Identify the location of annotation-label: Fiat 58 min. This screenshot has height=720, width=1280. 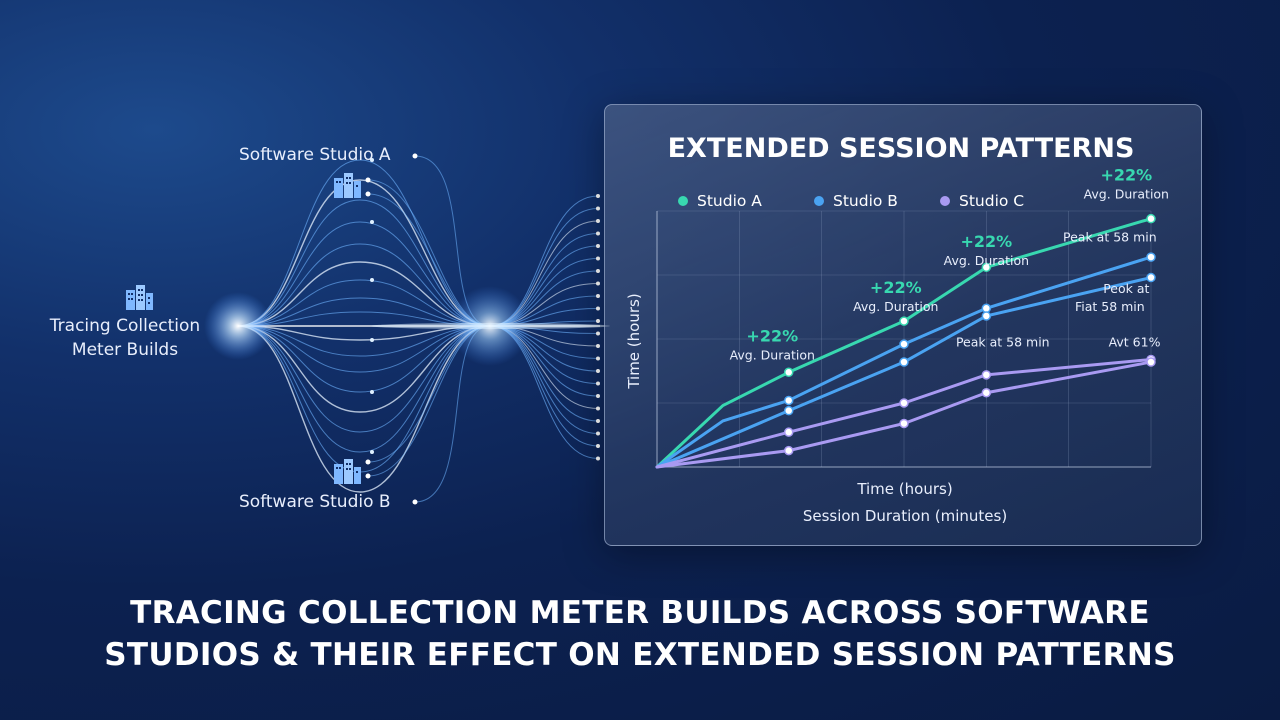
(1110, 306).